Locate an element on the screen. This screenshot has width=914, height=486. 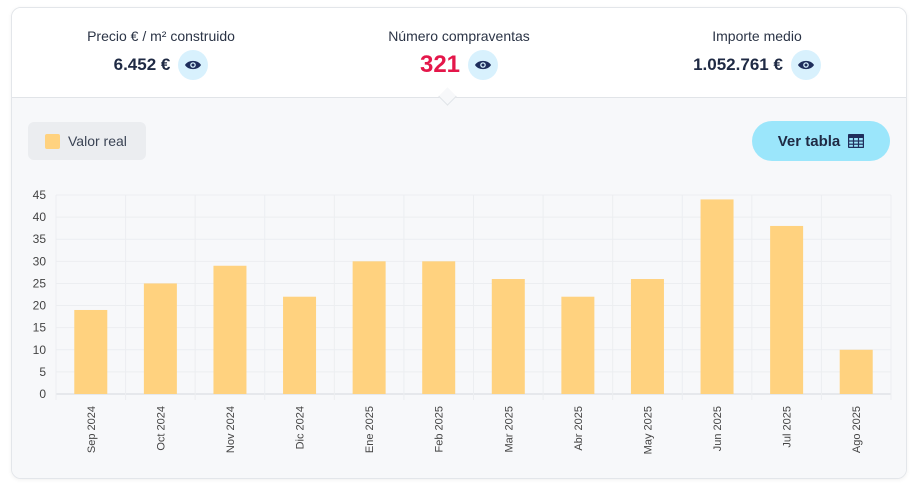
stat-label: Importe medio is located at coordinates (757, 36).